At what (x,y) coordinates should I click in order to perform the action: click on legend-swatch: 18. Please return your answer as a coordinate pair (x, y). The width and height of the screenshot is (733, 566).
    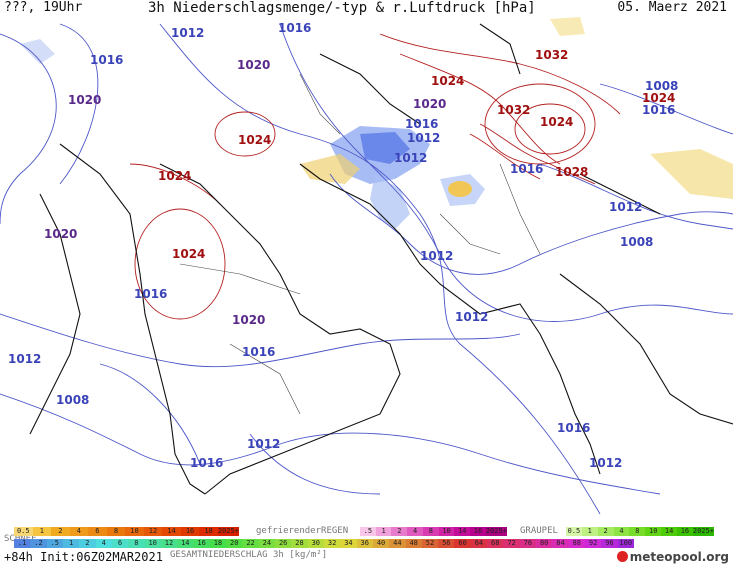
    Looking at the image, I should click on (208, 531).